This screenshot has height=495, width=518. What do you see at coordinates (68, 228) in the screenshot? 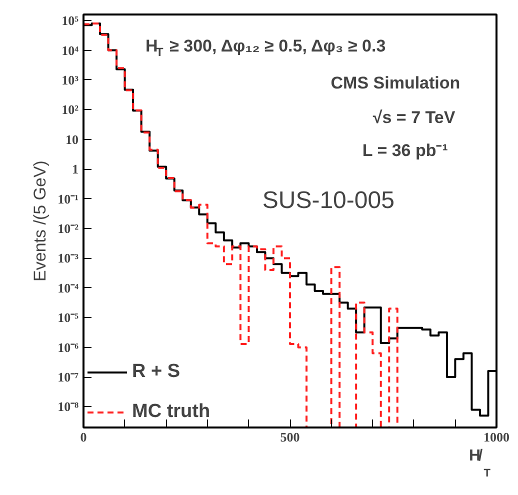
I see `y-tick-label: 10⁻²` at bounding box center [68, 228].